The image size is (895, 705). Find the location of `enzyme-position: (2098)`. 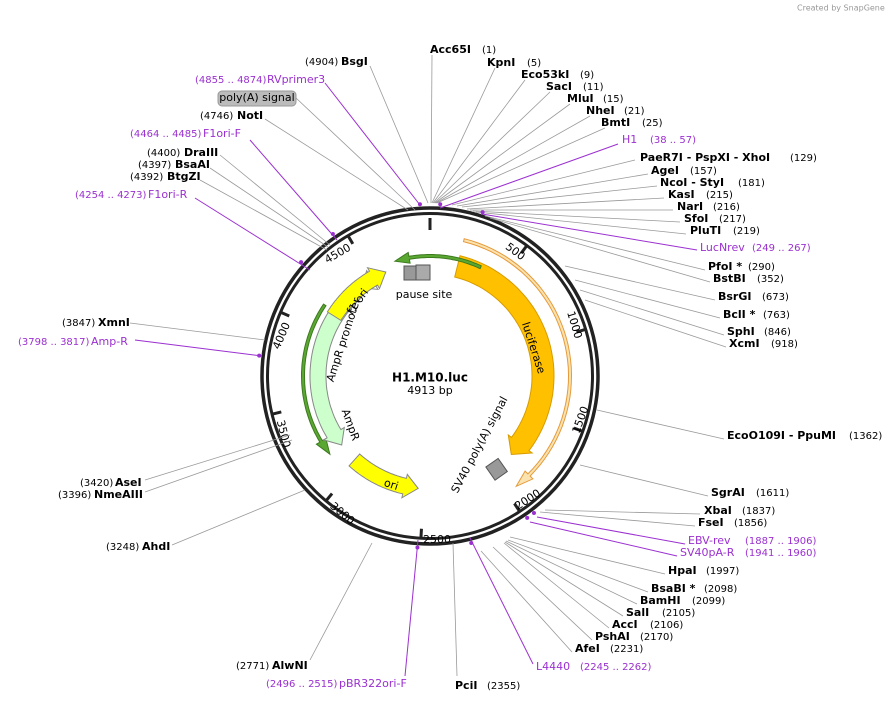

enzyme-position: (2098) is located at coordinates (720, 589).